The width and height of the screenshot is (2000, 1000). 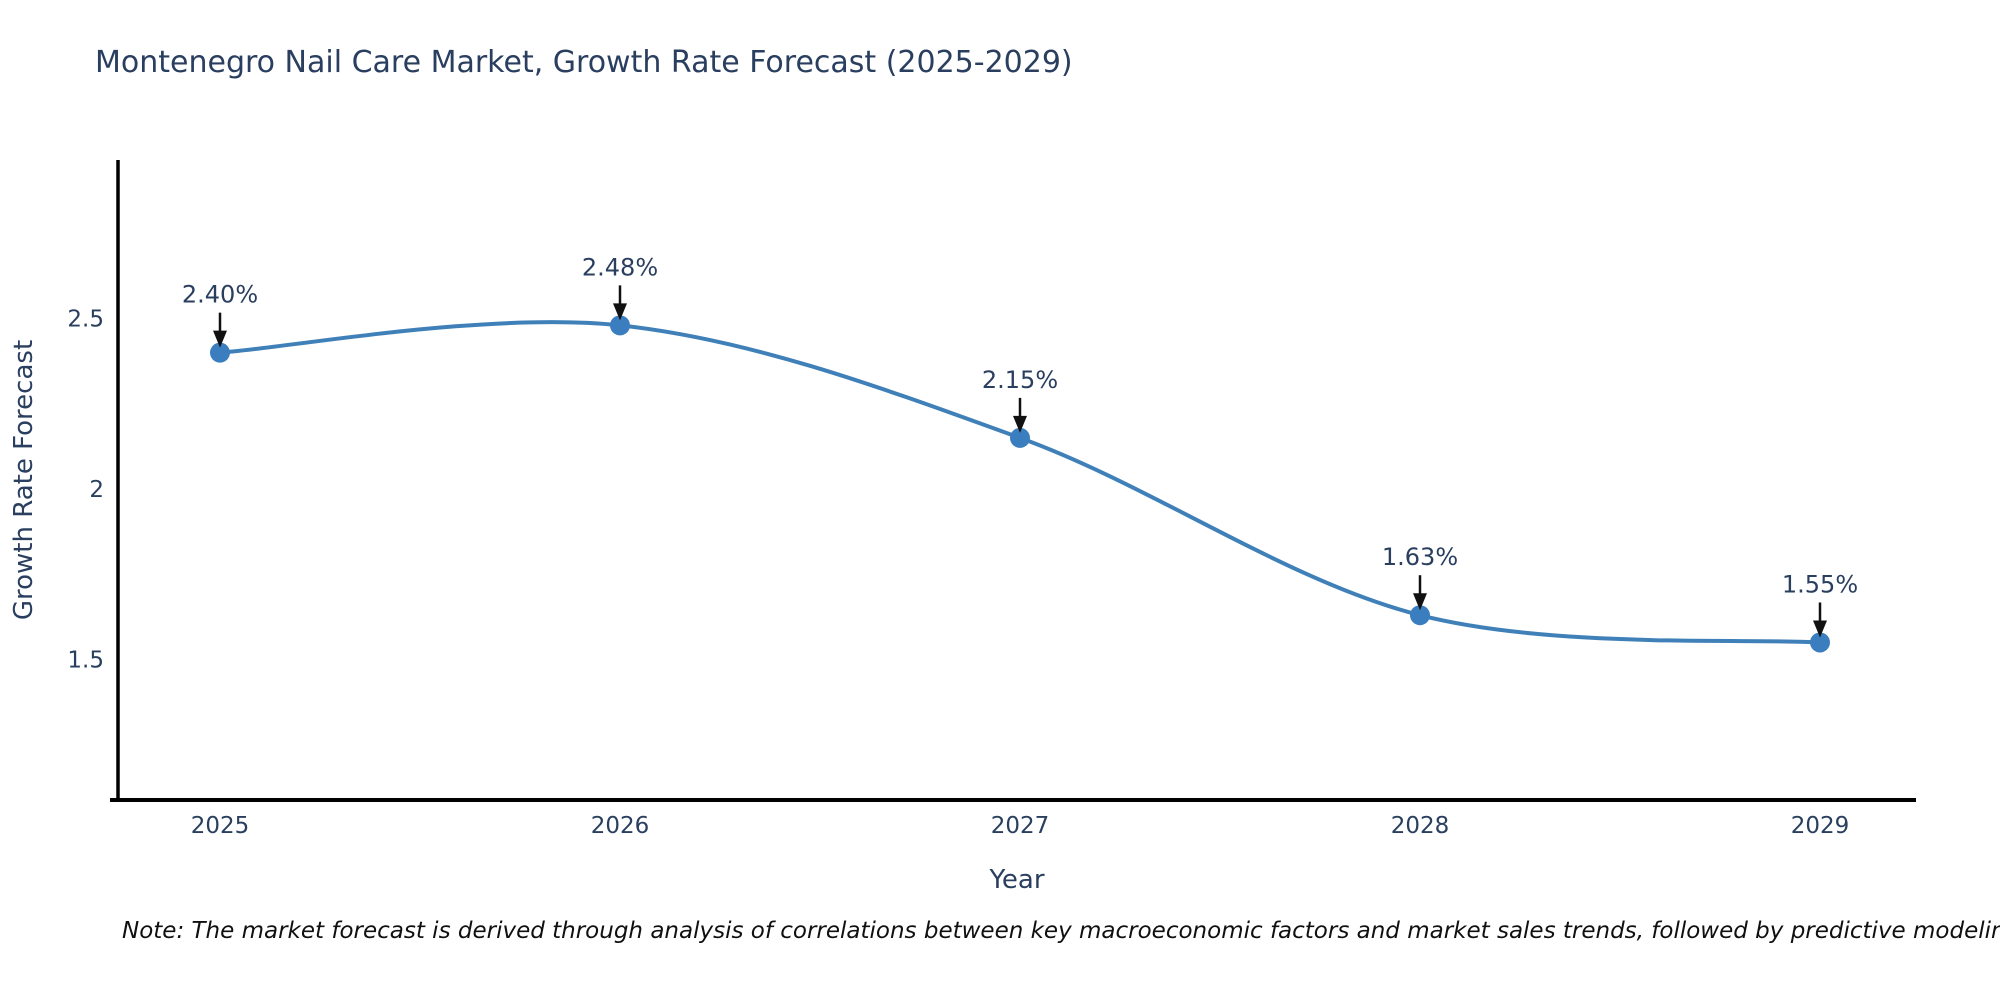 I want to click on x-tick-label: 2027, so click(x=1020, y=826).